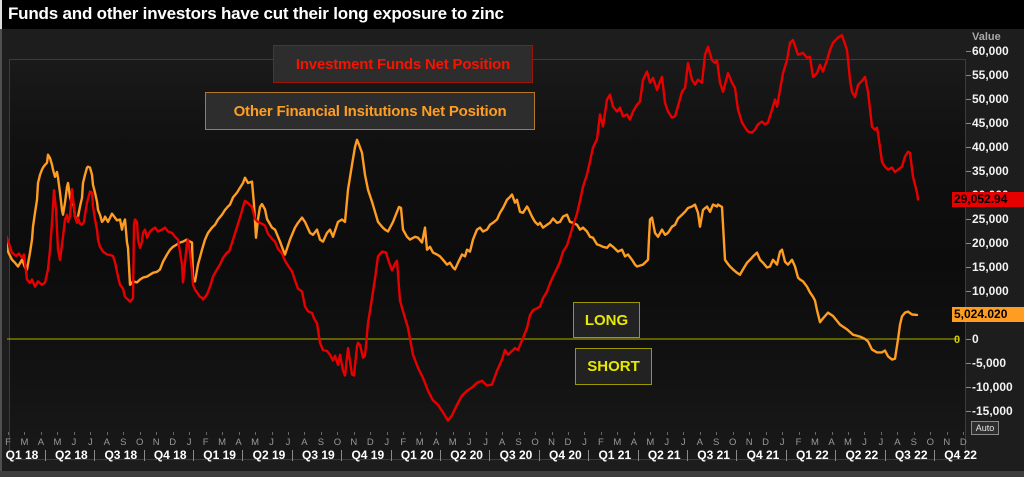  What do you see at coordinates (664, 455) in the screenshot?
I see `x-quarter-label: Q2 21` at bounding box center [664, 455].